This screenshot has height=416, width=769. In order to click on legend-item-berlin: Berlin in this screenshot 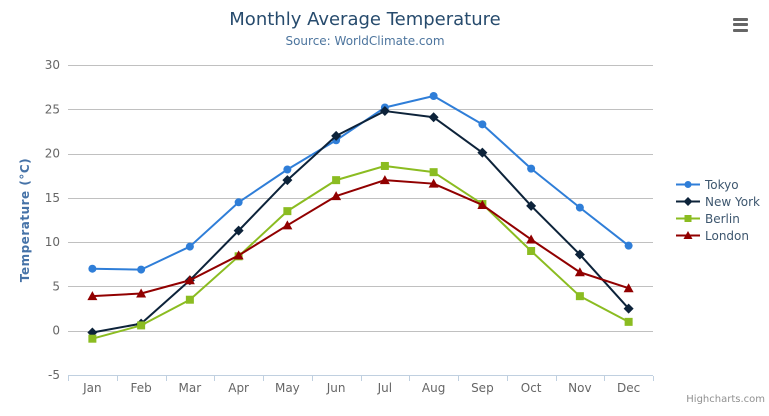, I will do `click(718, 218)`.